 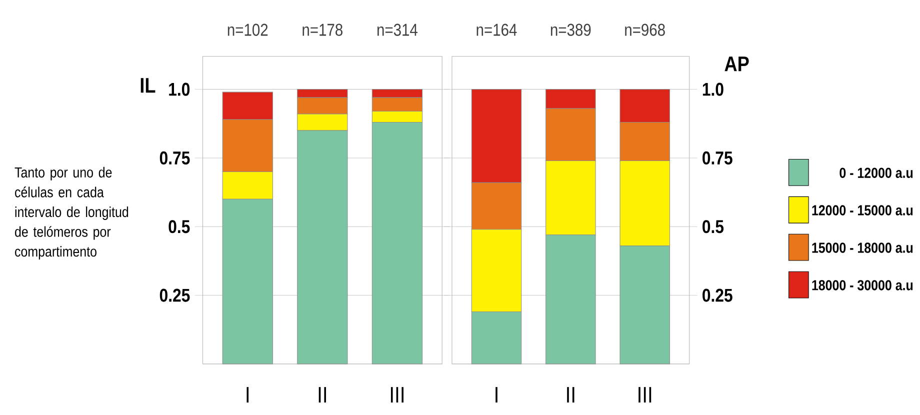 What do you see at coordinates (397, 30) in the screenshot?
I see `text: n=314` at bounding box center [397, 30].